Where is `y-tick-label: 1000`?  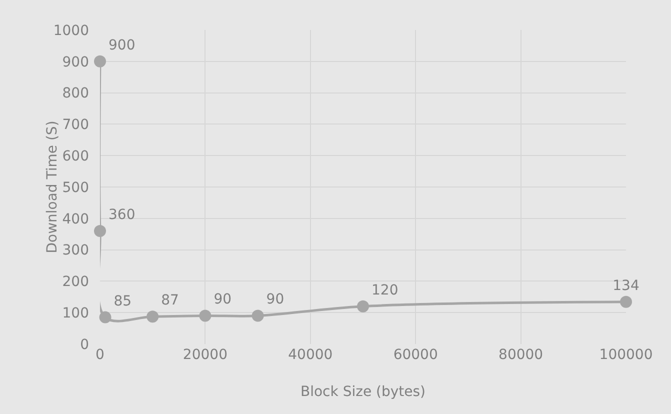 y-tick-label: 1000 is located at coordinates (71, 30).